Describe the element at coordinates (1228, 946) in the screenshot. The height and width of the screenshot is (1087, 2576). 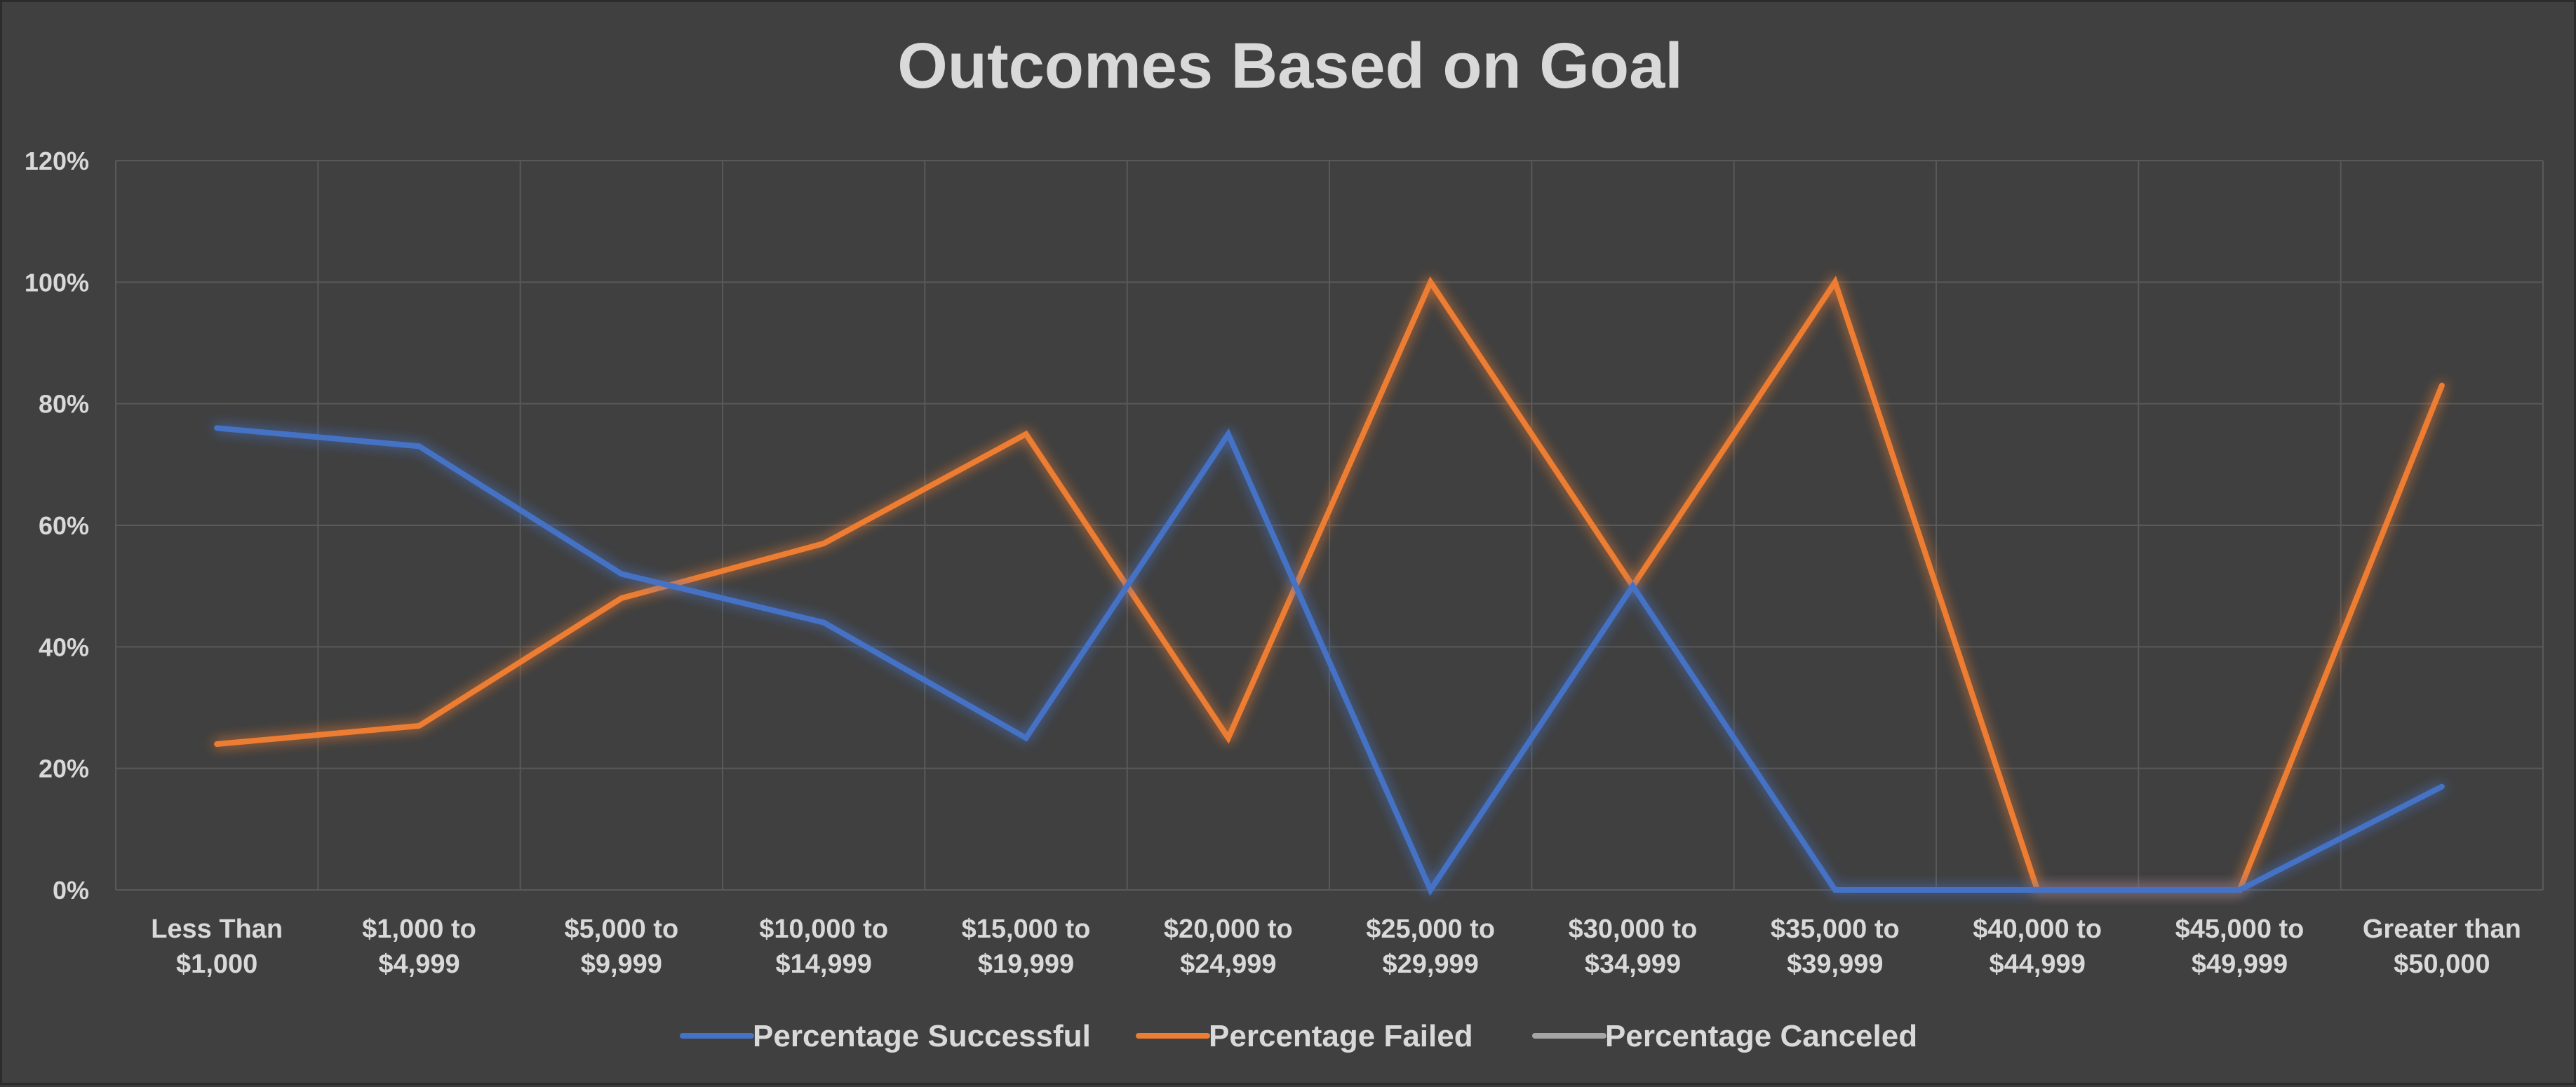
I see `x-tick-label: $20,000 to $24,999` at that location.